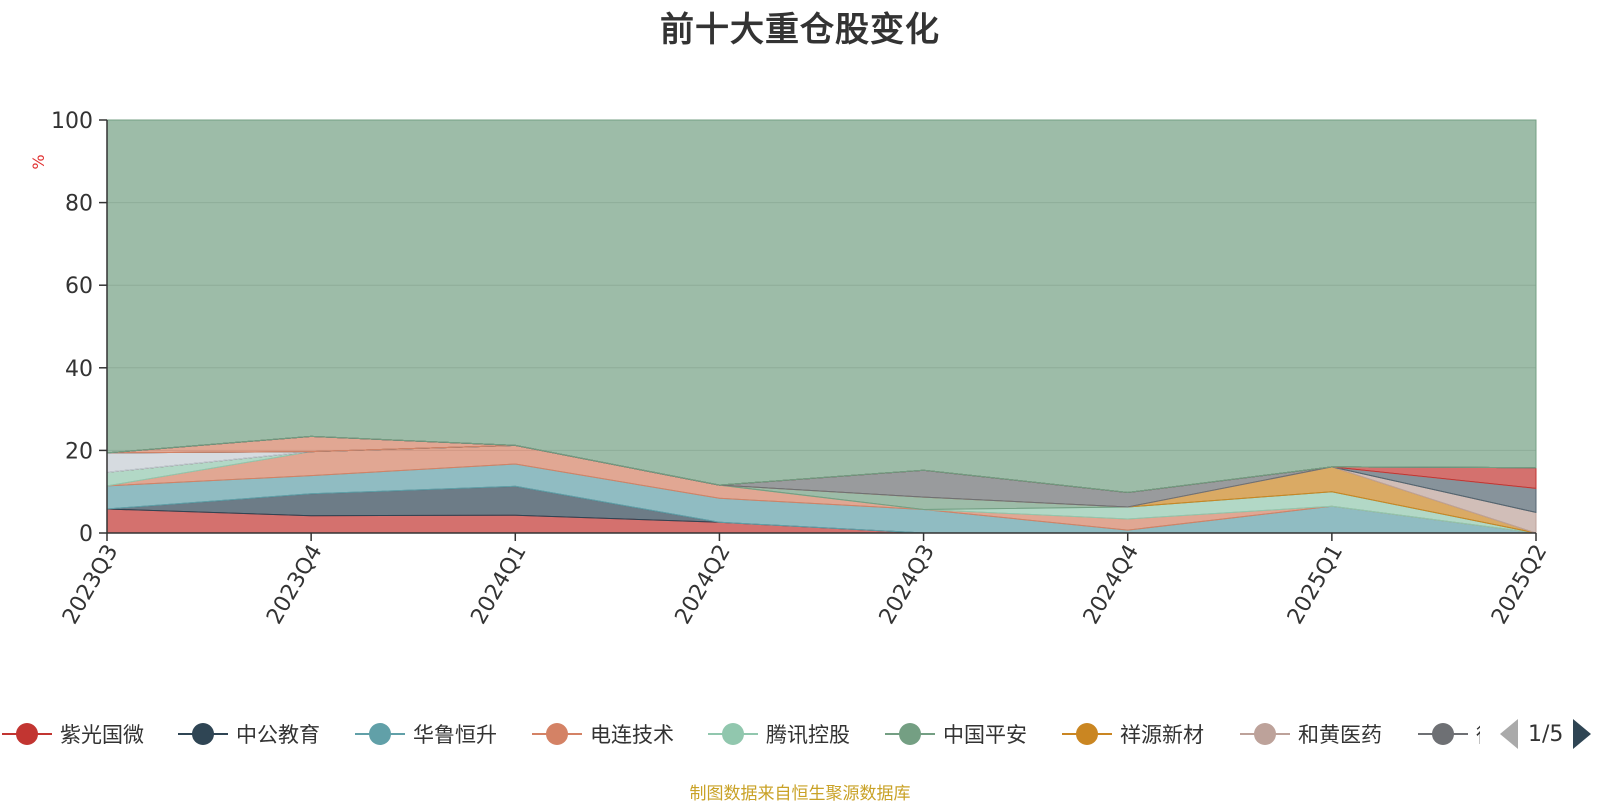 Image resolution: width=1600 pixels, height=804 pixels. What do you see at coordinates (79, 204) in the screenshot?
I see `y-tick-label: 80` at bounding box center [79, 204].